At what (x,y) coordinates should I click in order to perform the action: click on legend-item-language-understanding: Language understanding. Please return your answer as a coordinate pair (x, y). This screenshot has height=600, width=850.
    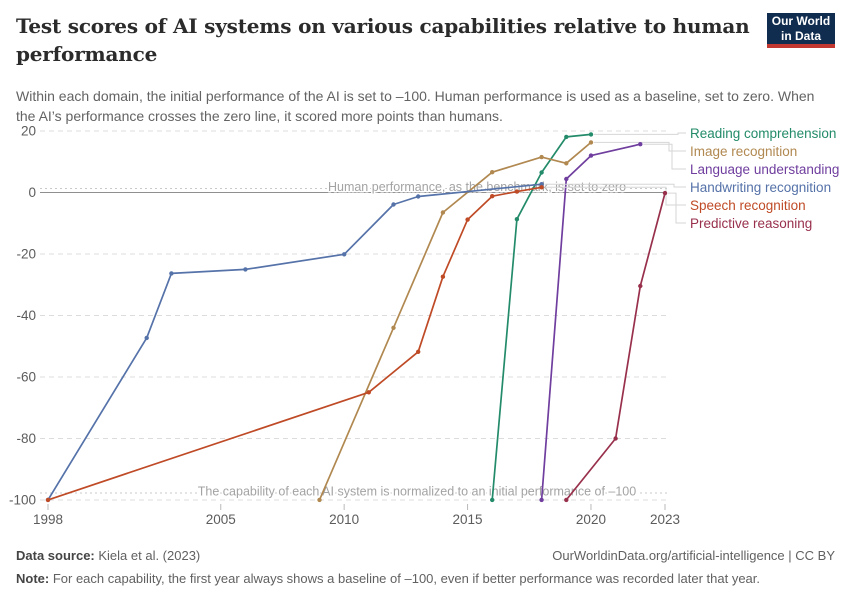
    Looking at the image, I should click on (765, 169).